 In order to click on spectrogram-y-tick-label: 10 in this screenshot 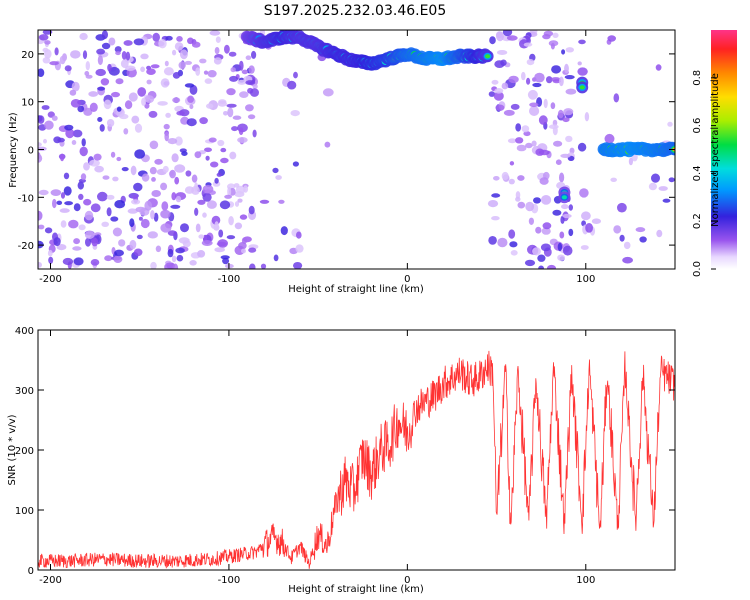, I will do `click(27, 103)`.